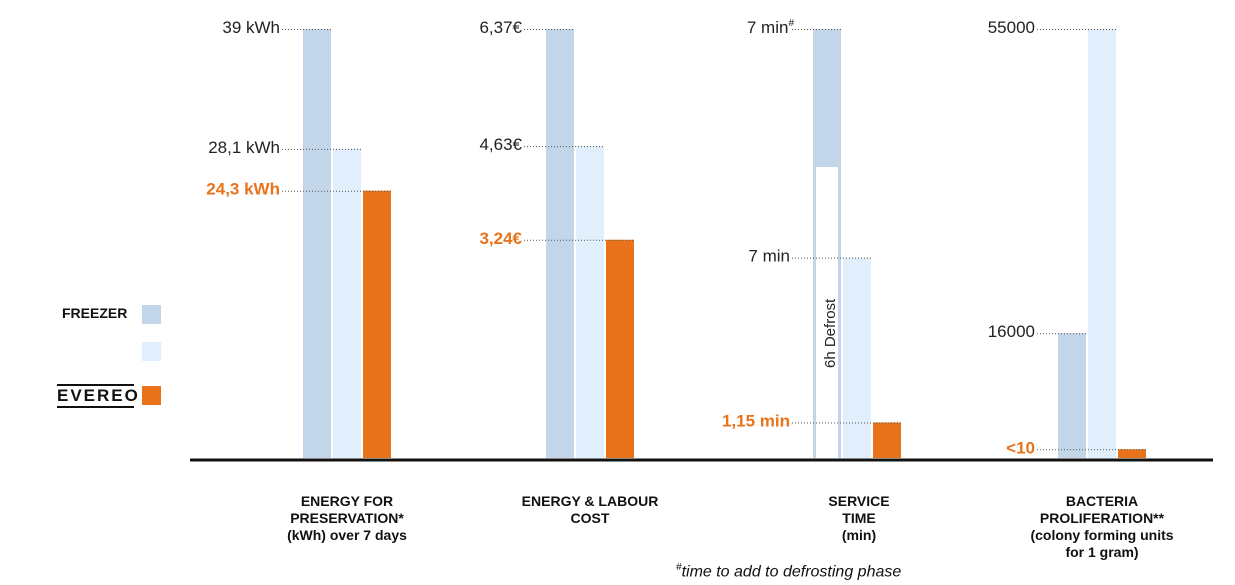  I want to click on category-title-line: PROLIFERATION**, so click(1102, 518).